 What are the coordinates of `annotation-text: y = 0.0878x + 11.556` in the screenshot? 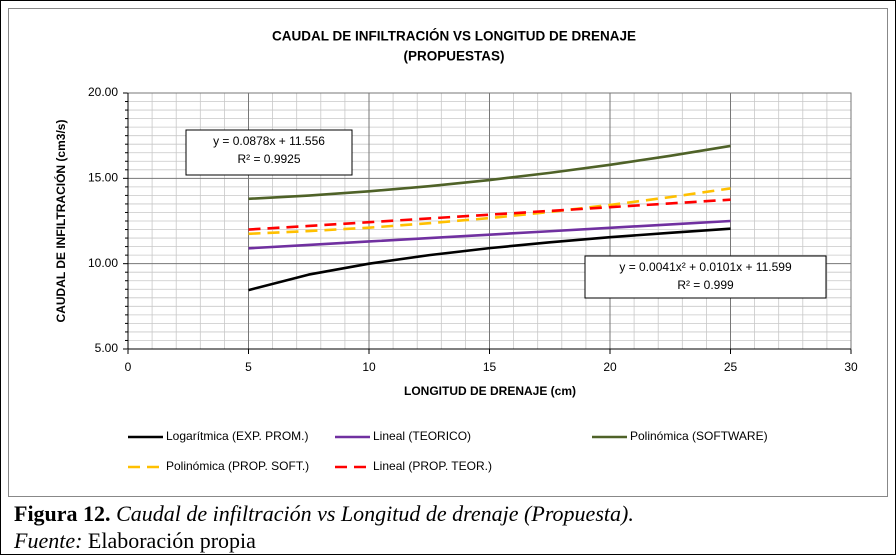 It's located at (269, 141).